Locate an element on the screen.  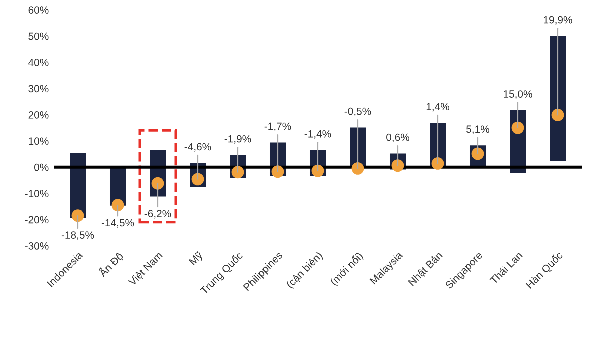
data-label: 19,9% is located at coordinates (558, 21).